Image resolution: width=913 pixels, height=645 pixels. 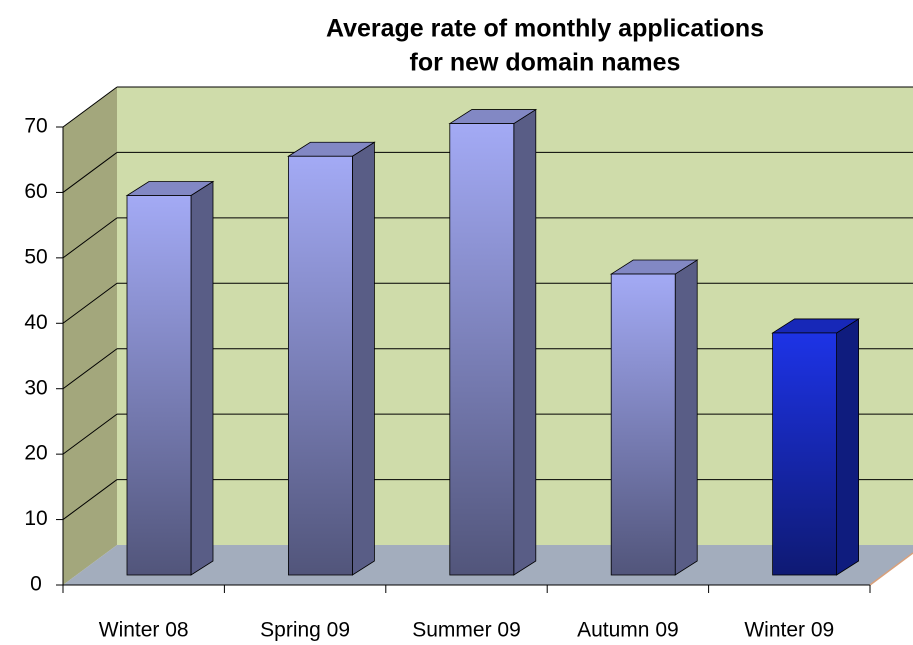 I want to click on x-tick-label: Winter 09, so click(x=789, y=630).